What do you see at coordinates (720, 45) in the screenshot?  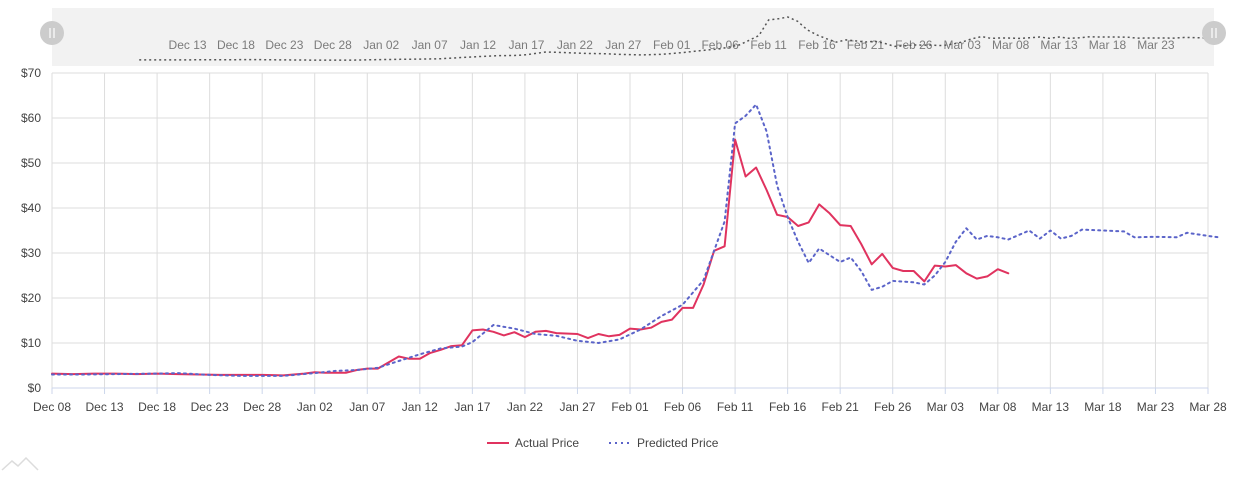 I see `navigator-tick-label: Feb 06` at bounding box center [720, 45].